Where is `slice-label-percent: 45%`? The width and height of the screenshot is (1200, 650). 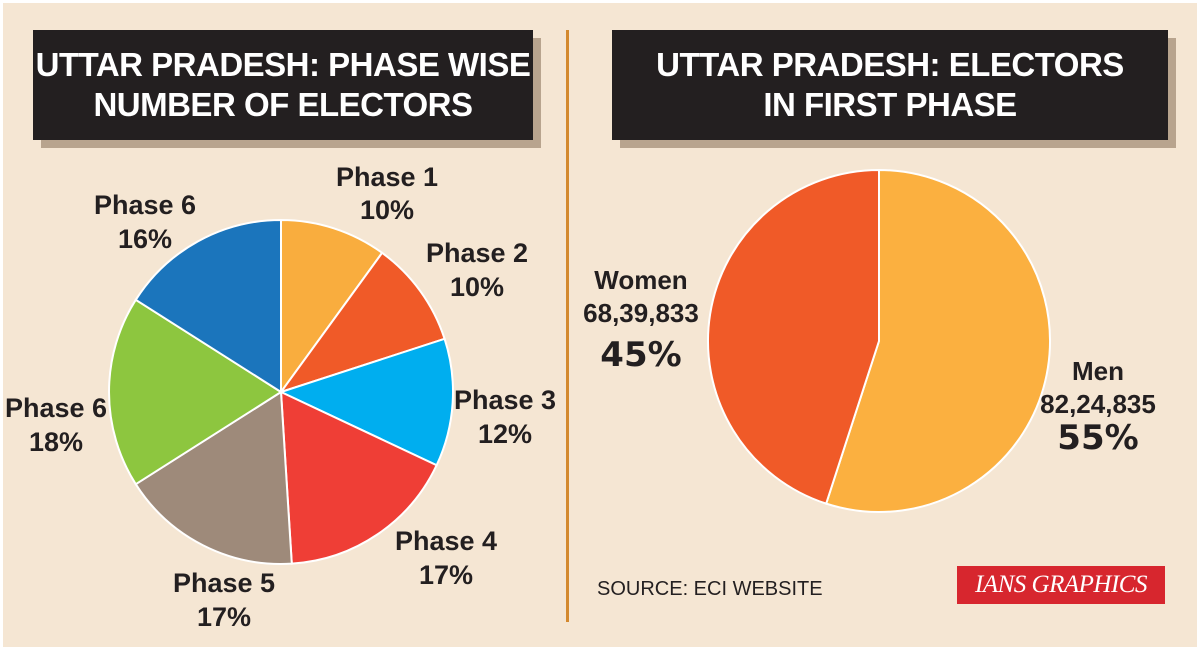
slice-label-percent: 45% is located at coordinates (640, 355).